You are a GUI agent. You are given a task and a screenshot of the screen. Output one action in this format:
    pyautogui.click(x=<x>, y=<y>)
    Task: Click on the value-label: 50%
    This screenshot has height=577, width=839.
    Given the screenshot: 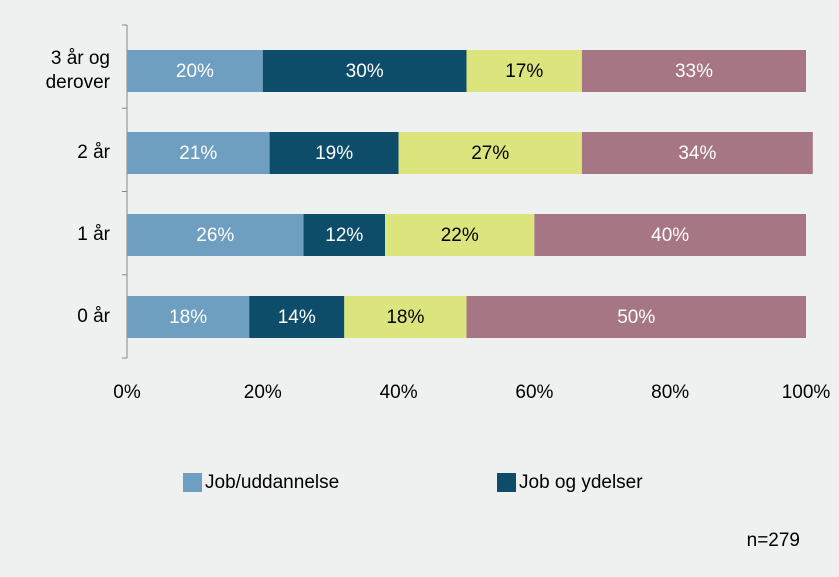 What is the action you would take?
    pyautogui.click(x=636, y=317)
    